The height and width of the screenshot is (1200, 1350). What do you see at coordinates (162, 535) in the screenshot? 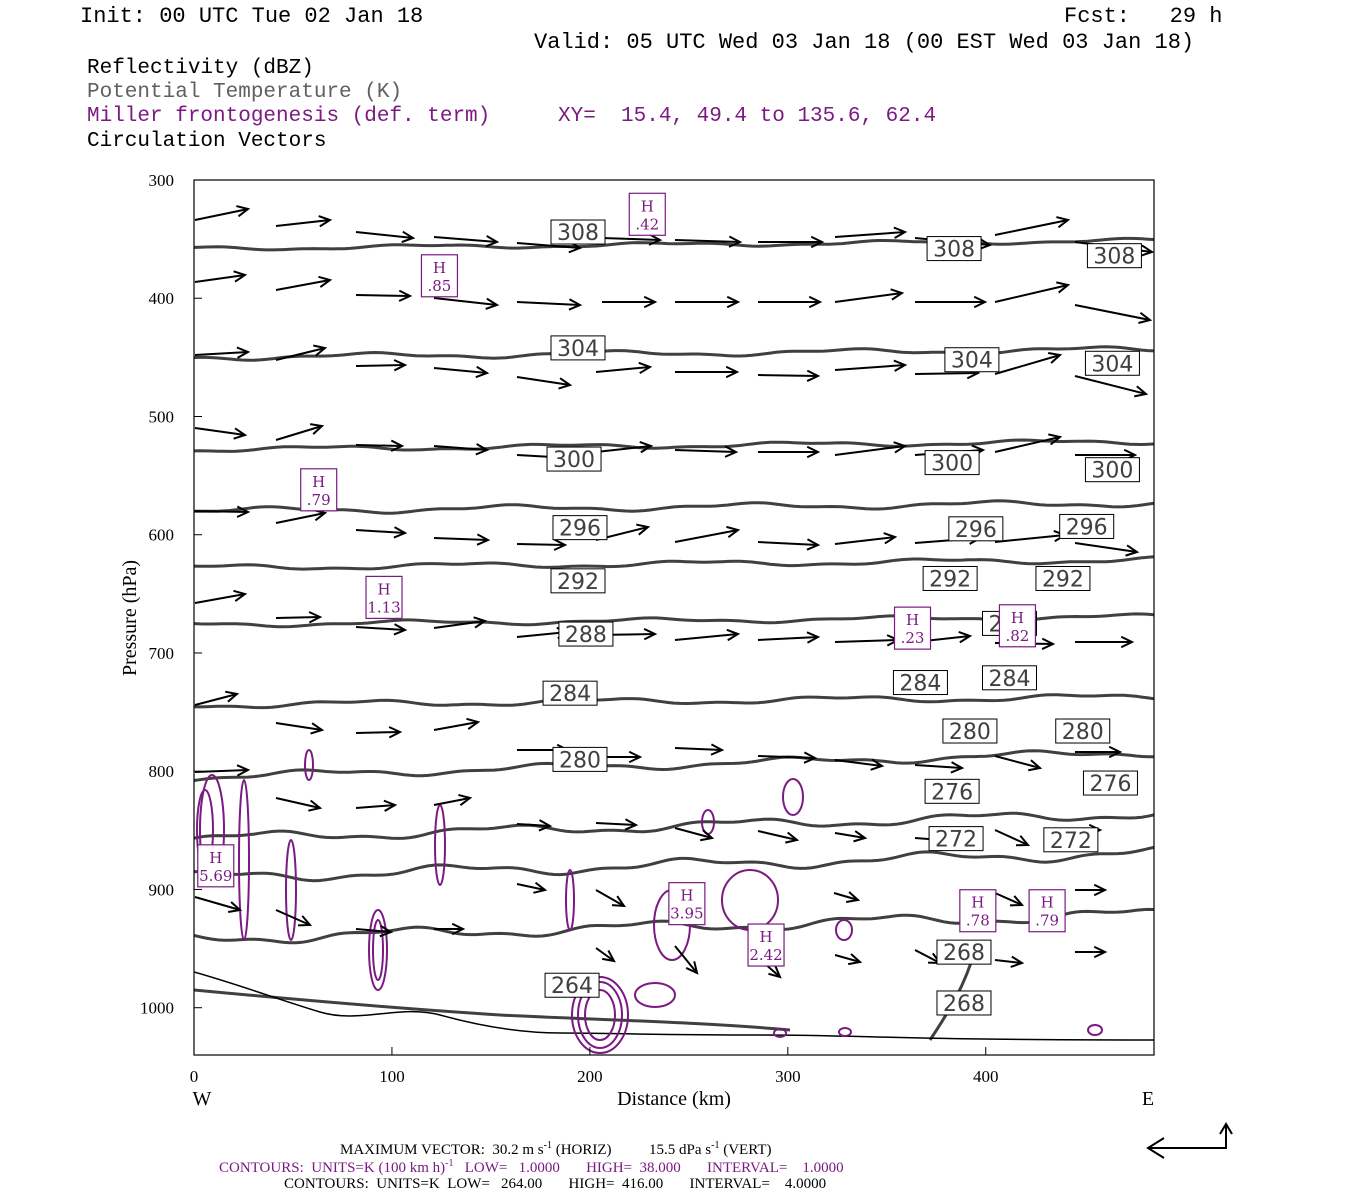
I see `y-tick-label: 600` at bounding box center [162, 535].